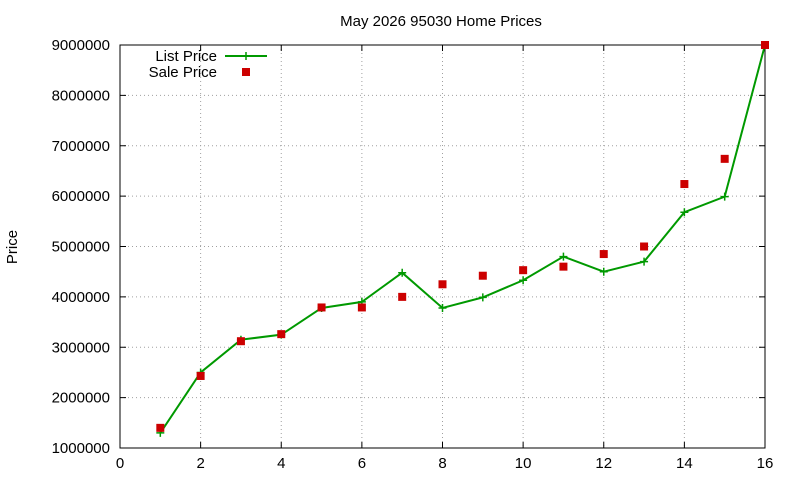 The height and width of the screenshot is (480, 800). What do you see at coordinates (281, 463) in the screenshot?
I see `x-tick-label: 4` at bounding box center [281, 463].